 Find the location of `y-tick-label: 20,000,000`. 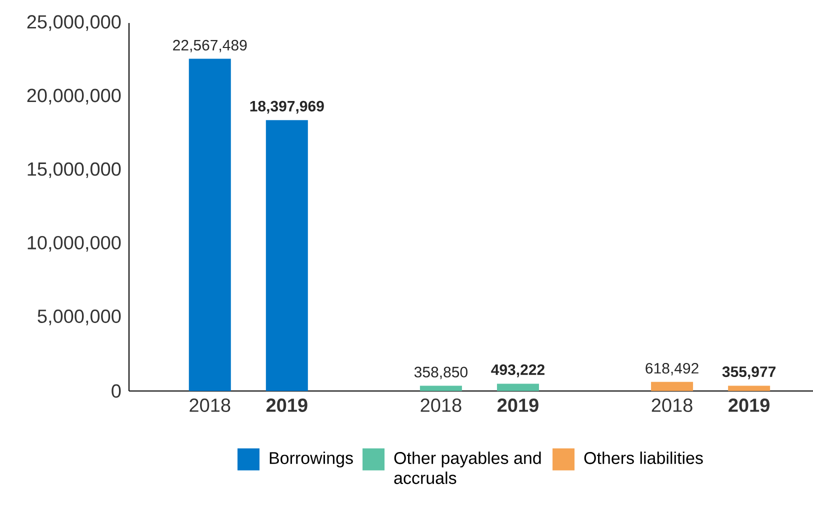

y-tick-label: 20,000,000 is located at coordinates (74, 96).